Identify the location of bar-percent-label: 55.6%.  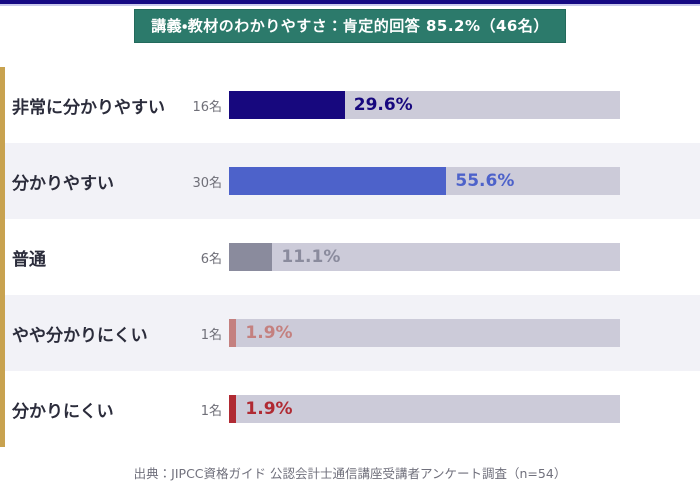
(485, 181).